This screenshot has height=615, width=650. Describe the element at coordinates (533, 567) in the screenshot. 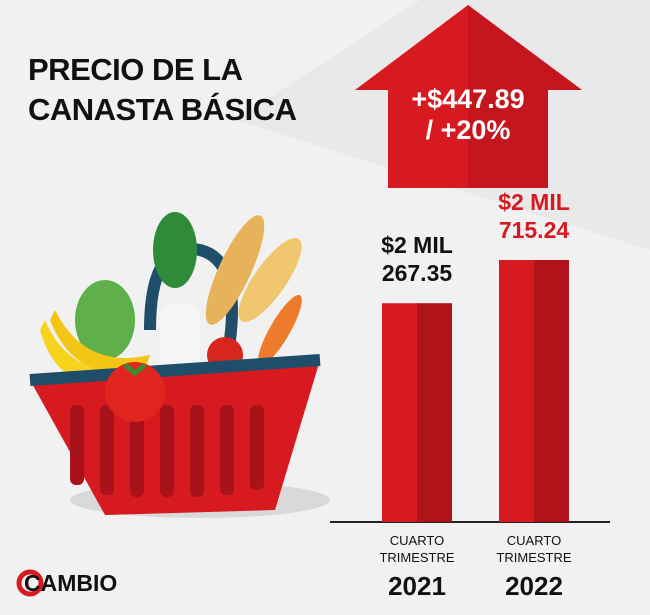

I see `x-tick-label: CUARTO TRIMESTRE 2022` at that location.